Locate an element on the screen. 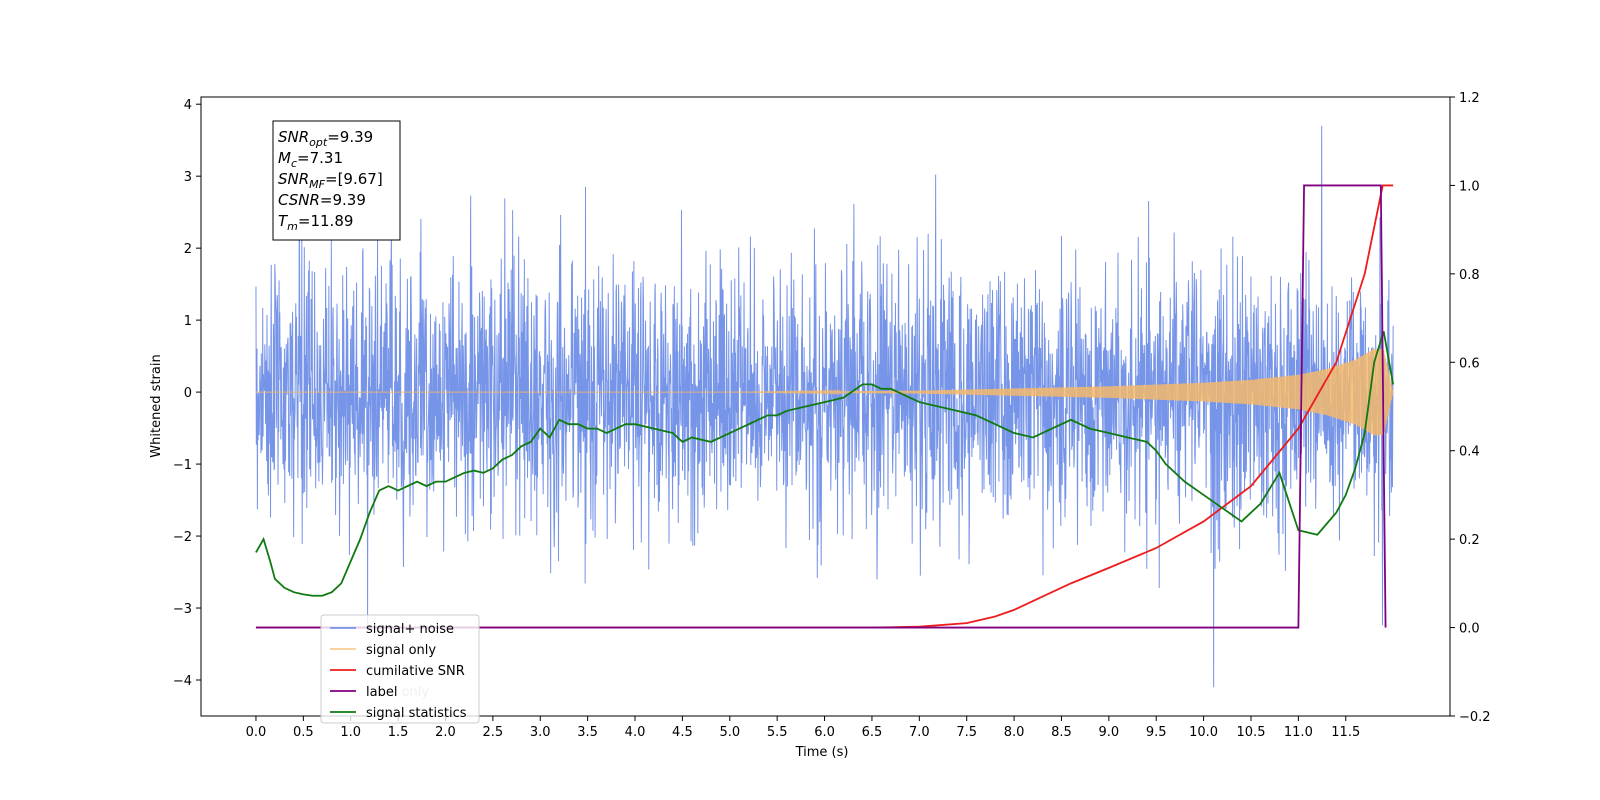 The width and height of the screenshot is (1600, 800). x-tick-label: 6.5 is located at coordinates (872, 732).